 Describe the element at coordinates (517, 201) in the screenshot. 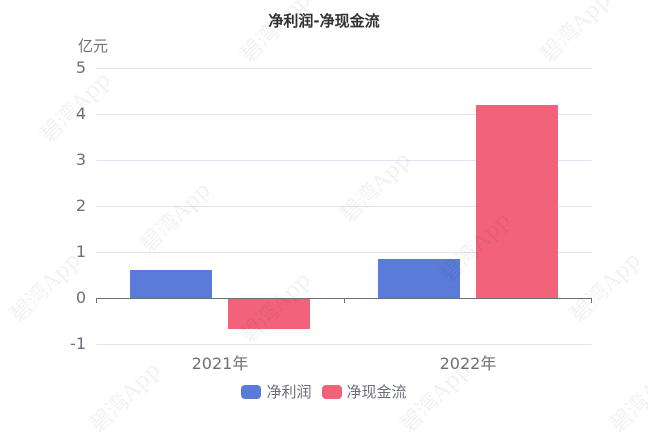

I see `bar-net-cashflow-2022年` at that location.